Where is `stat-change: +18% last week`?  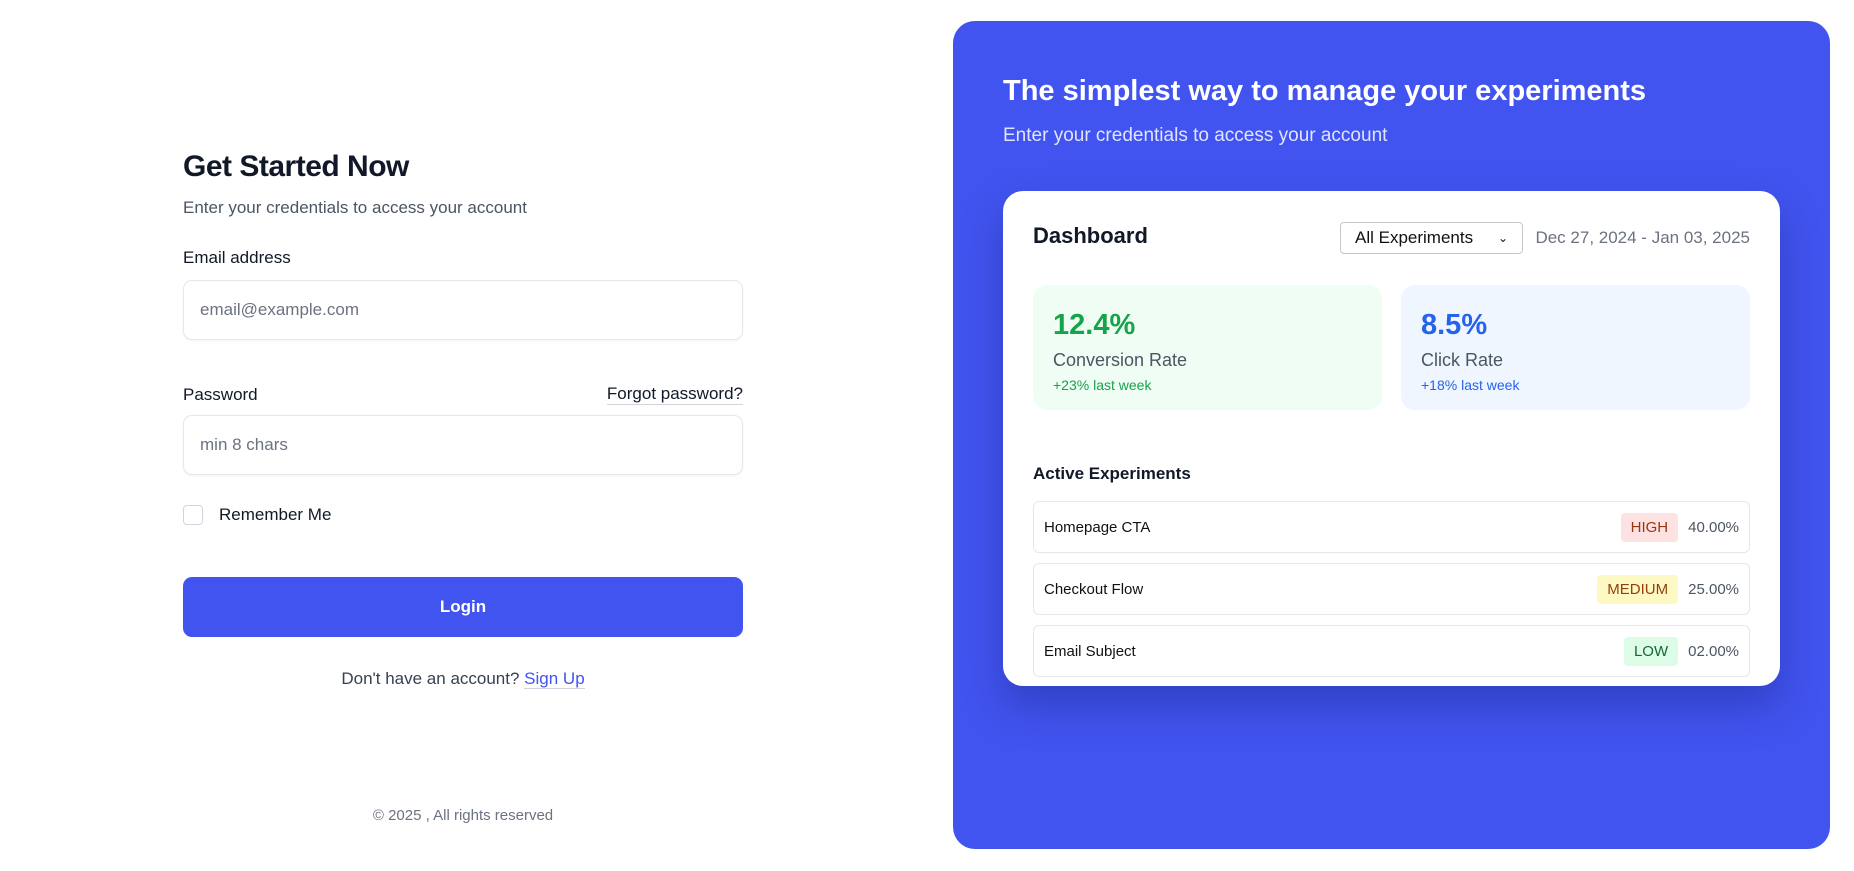 stat-change: +18% last week is located at coordinates (1470, 385).